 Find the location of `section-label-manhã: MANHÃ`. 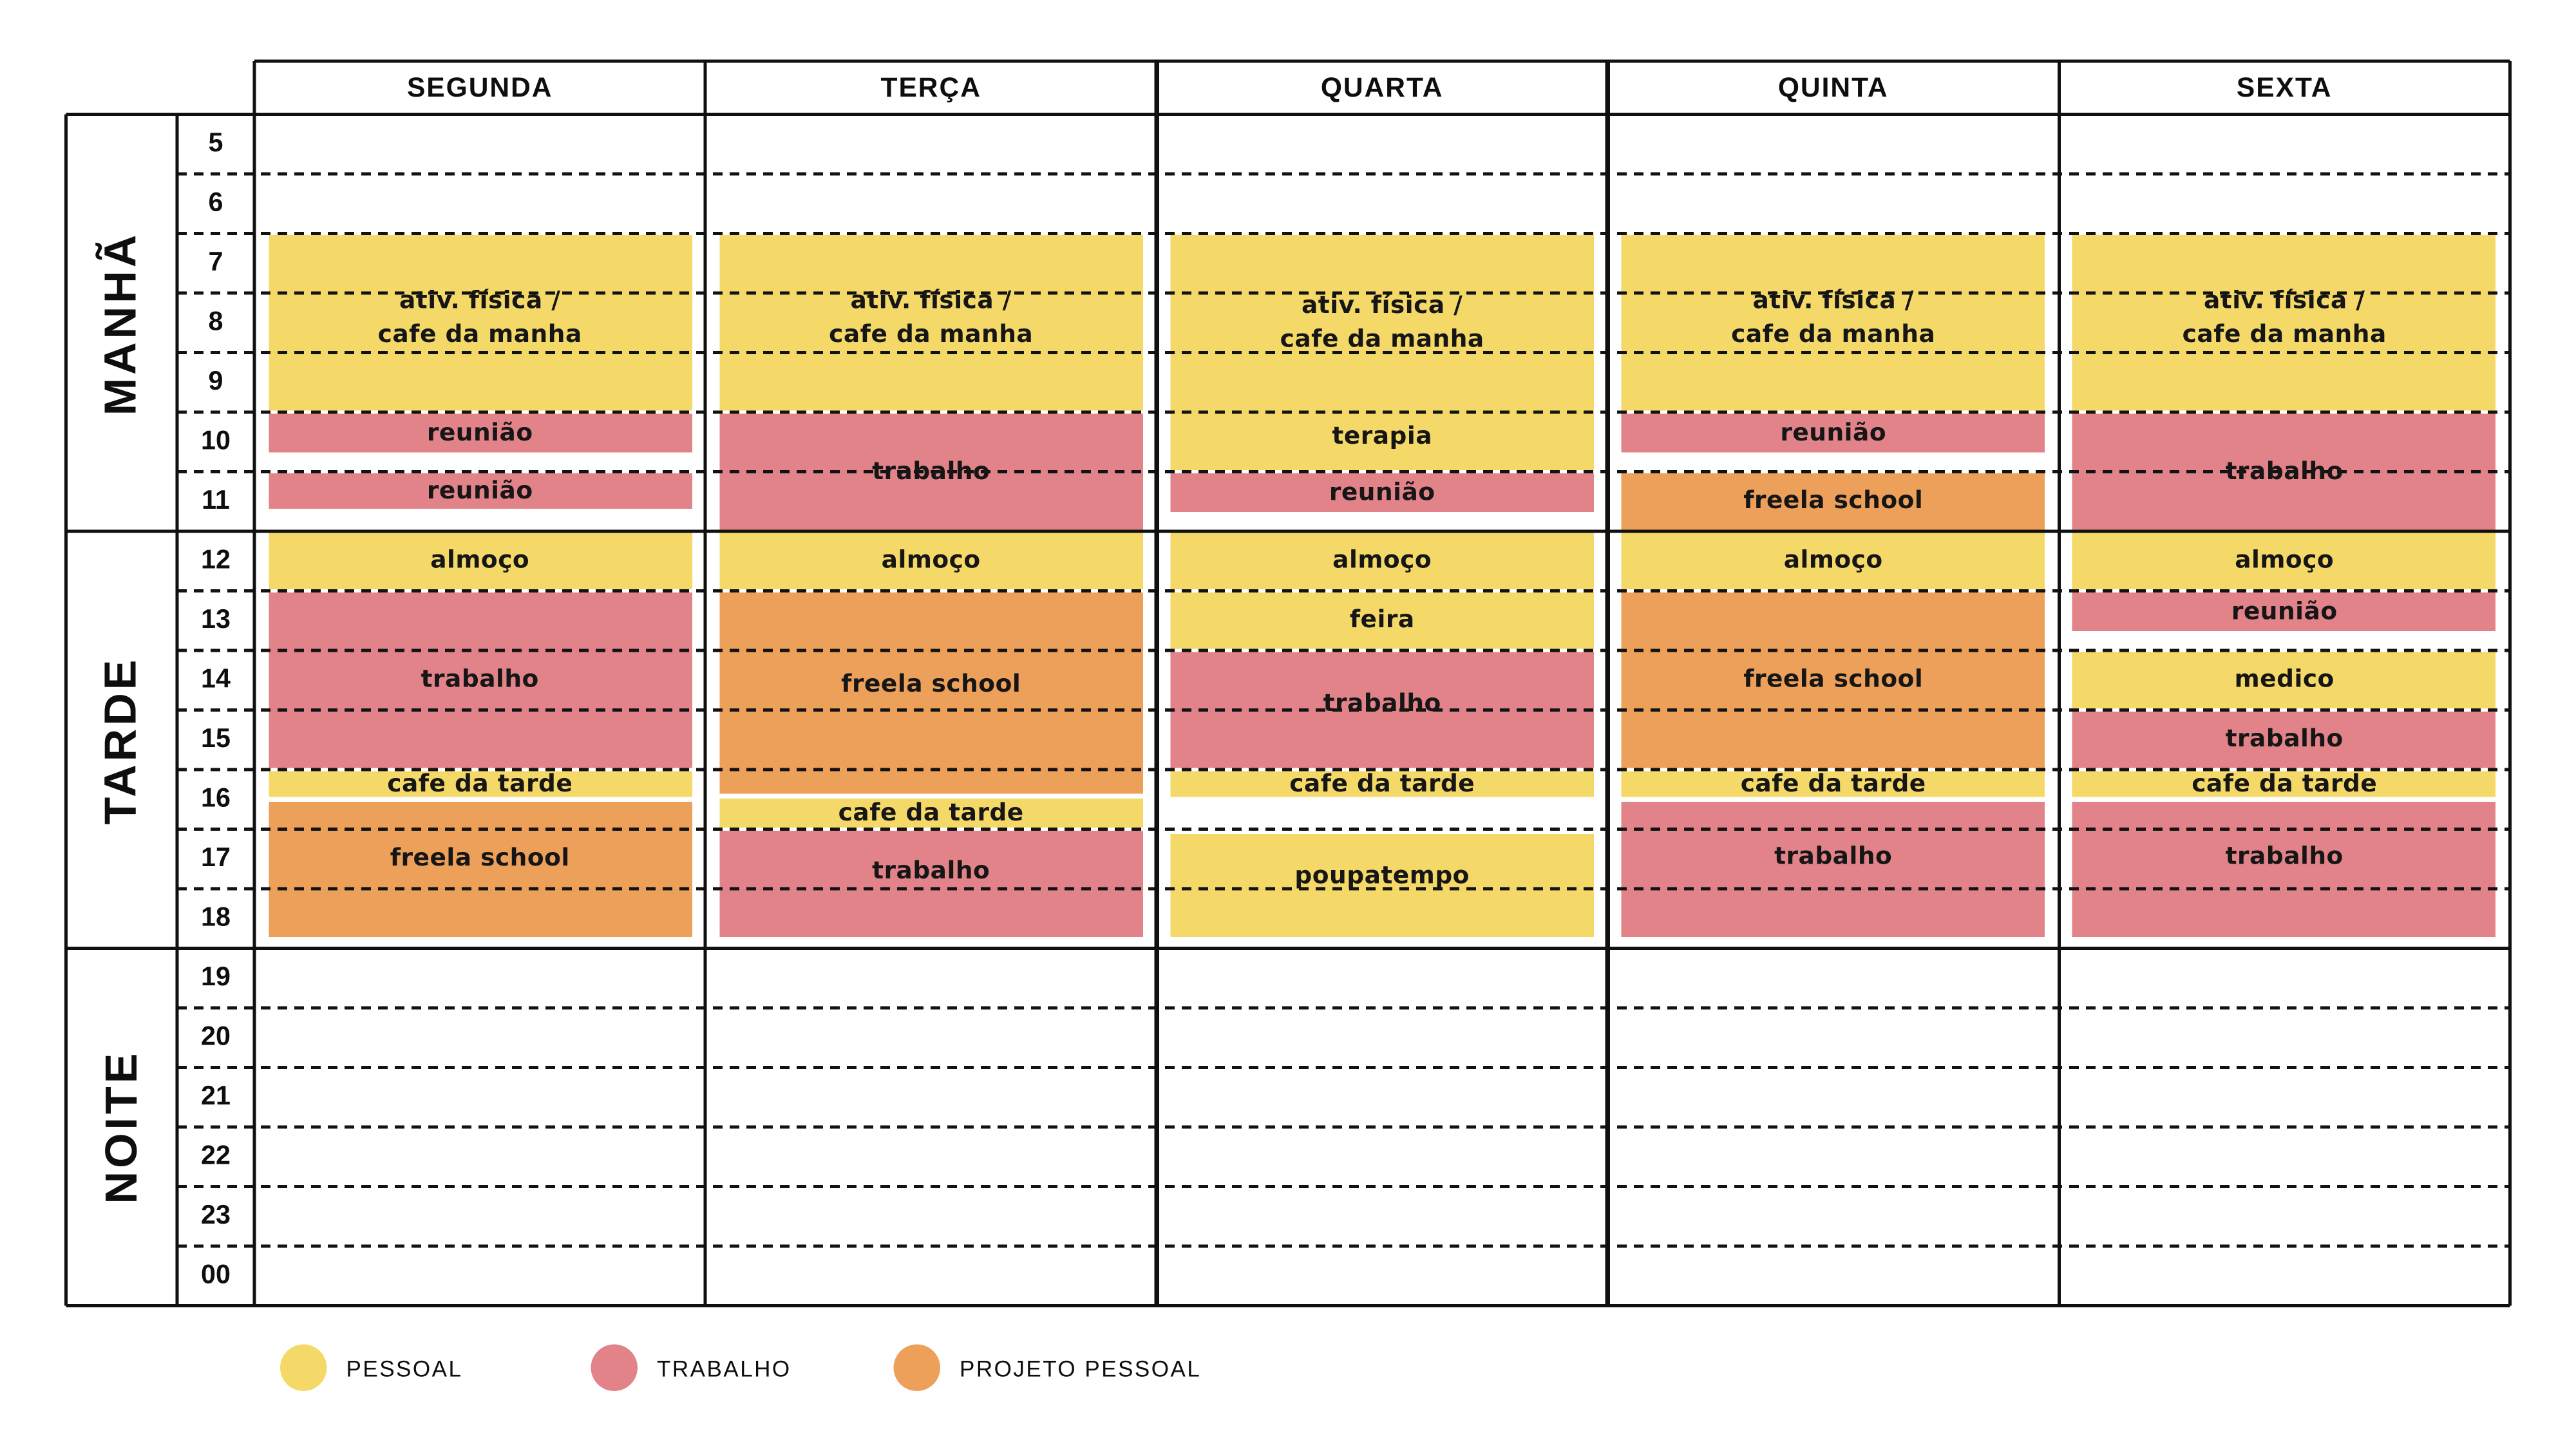

section-label-manhã: MANHÃ is located at coordinates (122, 323).